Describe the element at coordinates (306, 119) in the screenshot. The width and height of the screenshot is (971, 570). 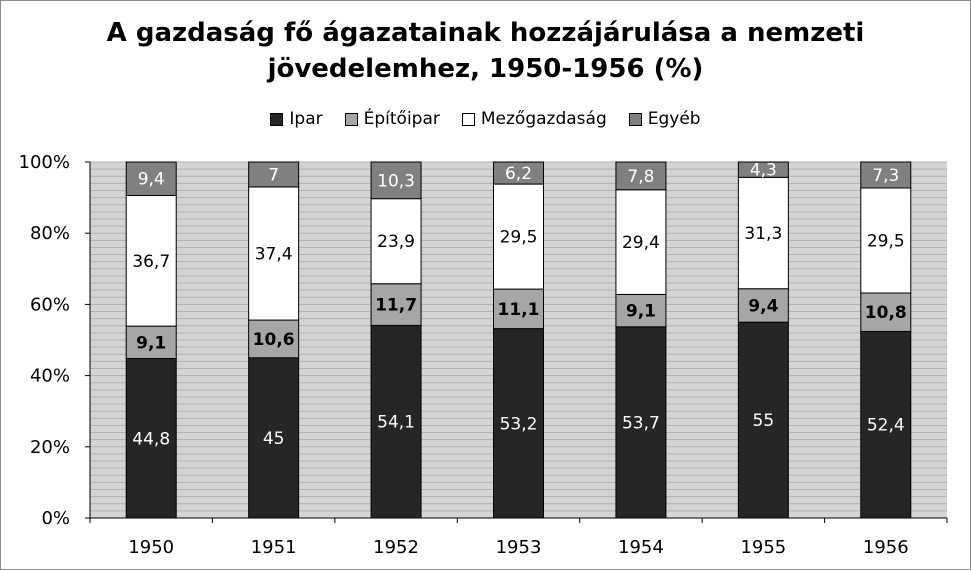
I see `legend-label-ipar: Ipar` at that location.